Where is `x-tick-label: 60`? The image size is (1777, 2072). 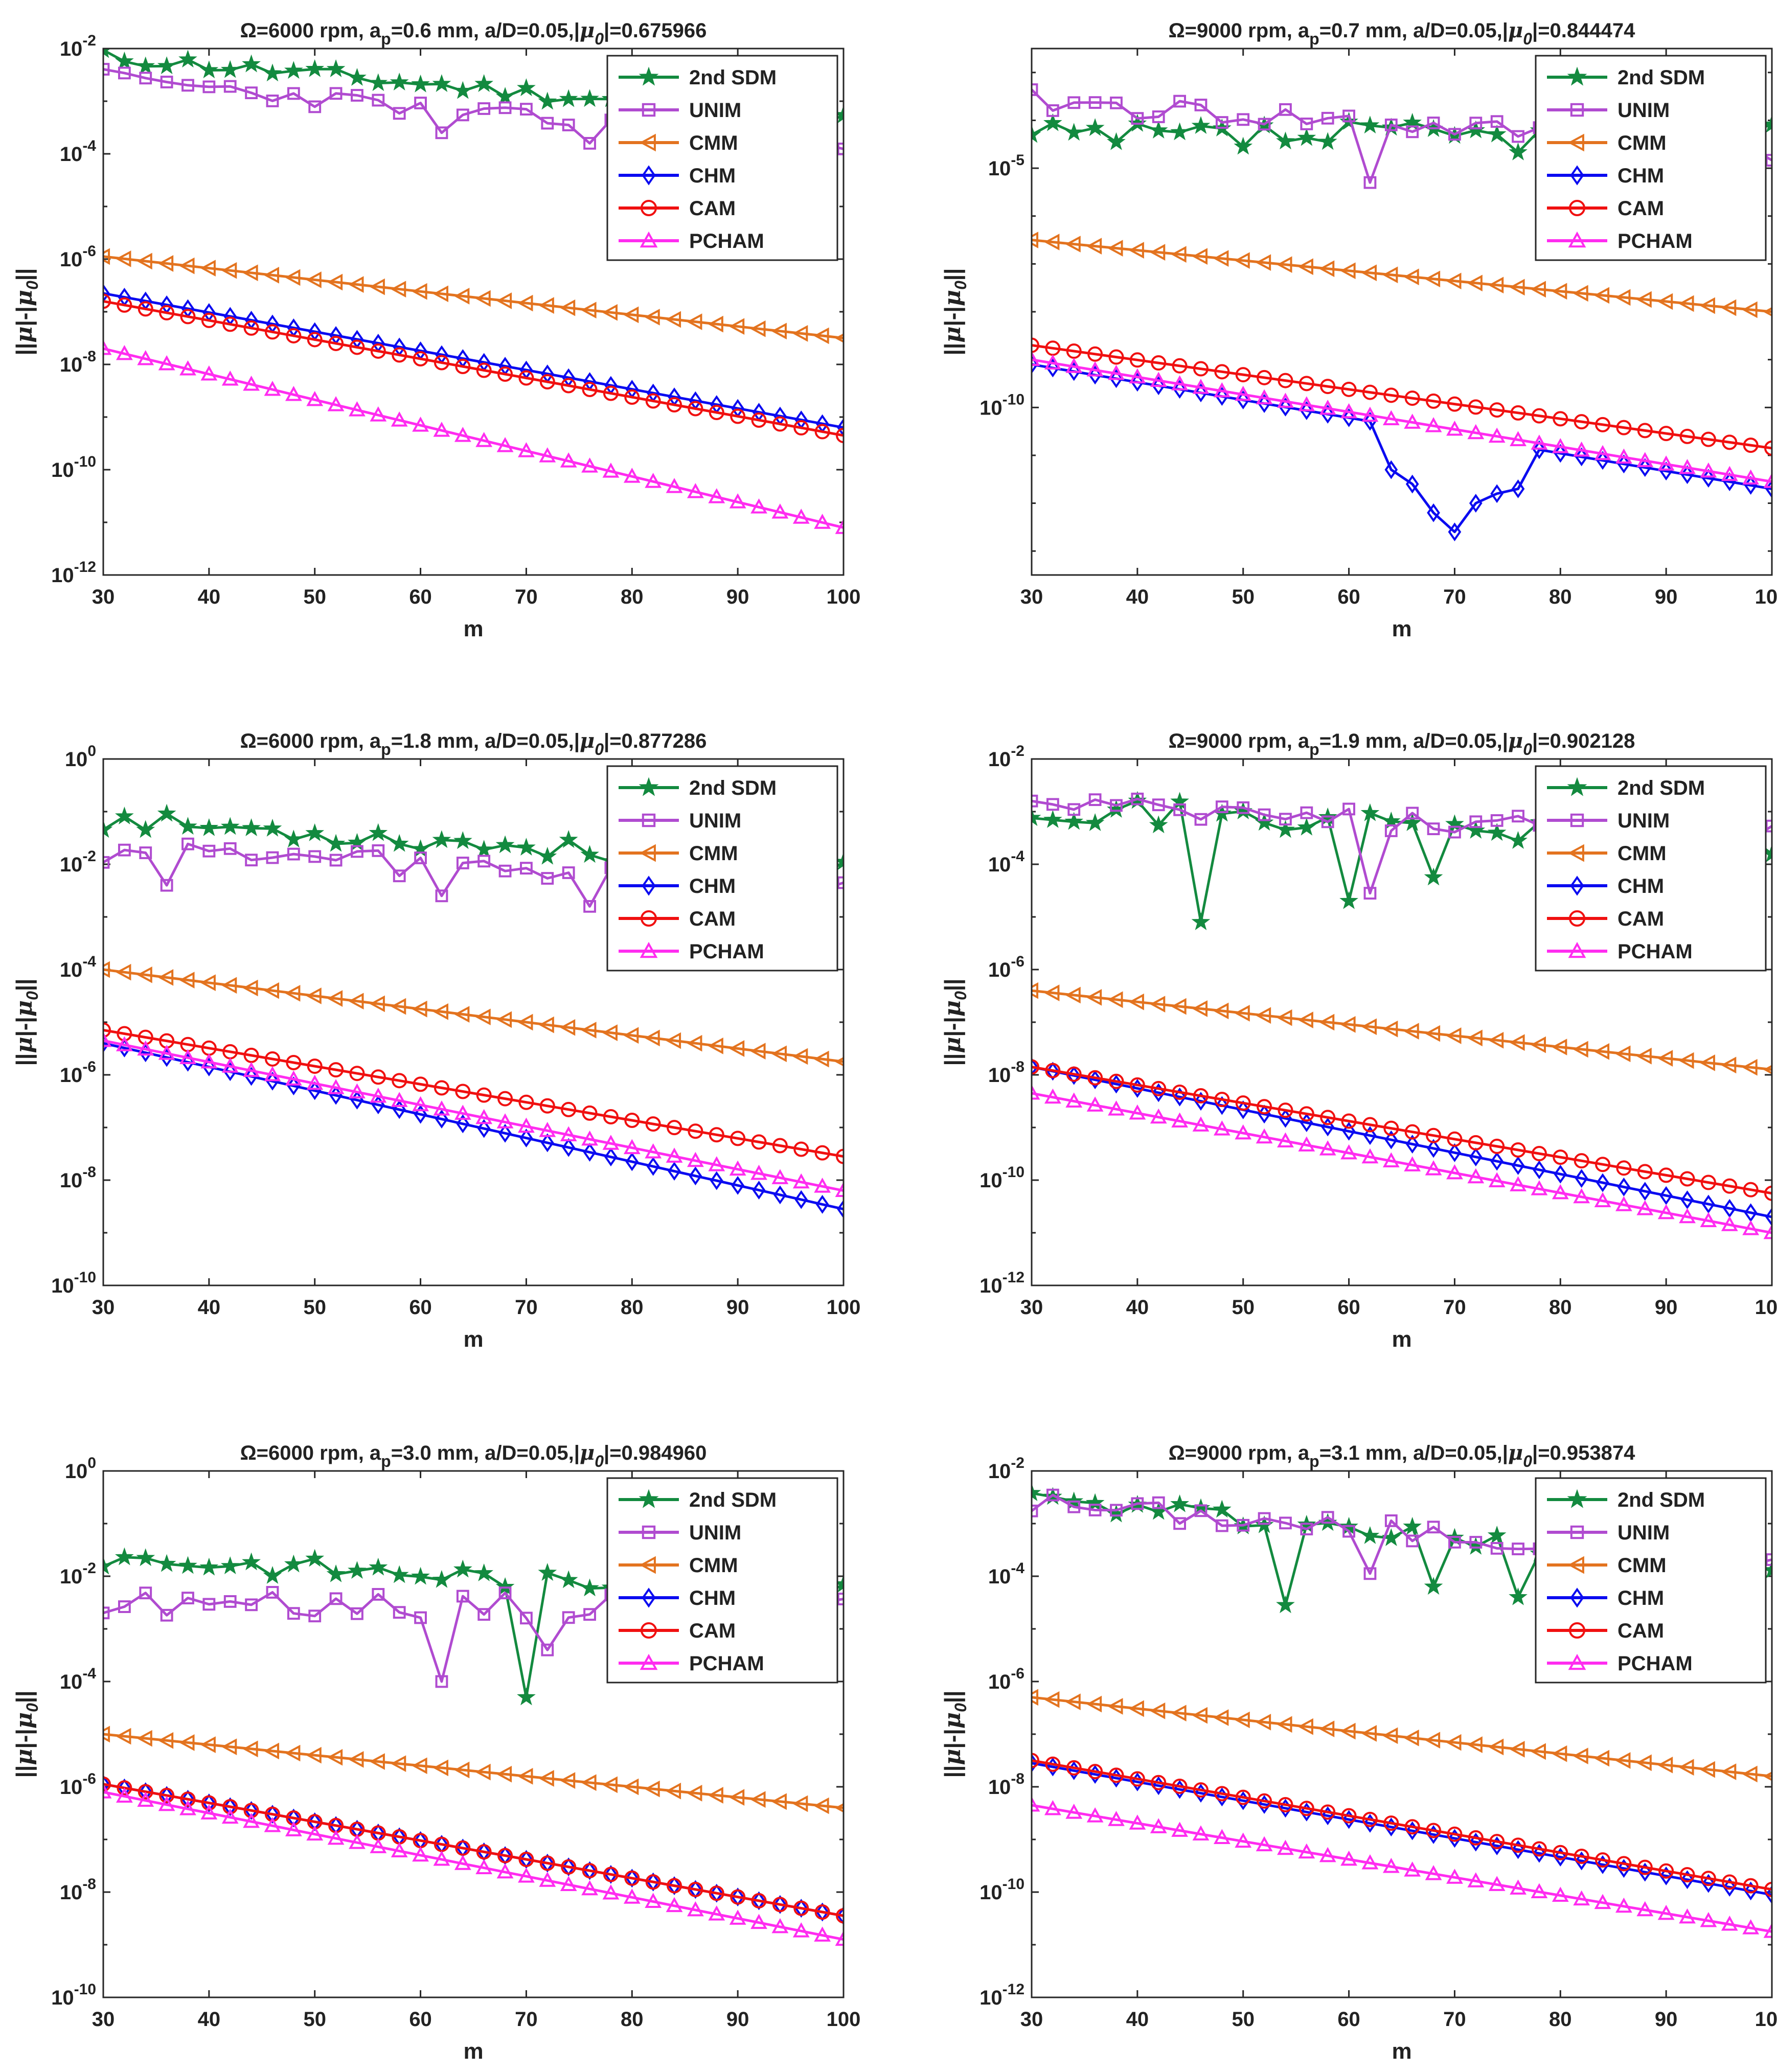 x-tick-label: 60 is located at coordinates (420, 2019).